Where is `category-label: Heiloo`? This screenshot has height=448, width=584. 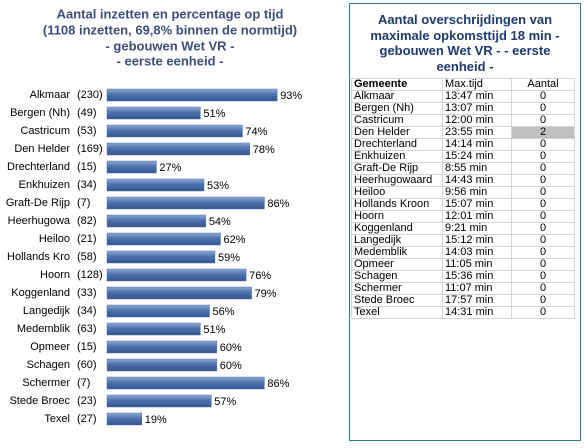
category-label: Heiloo is located at coordinates (54, 239).